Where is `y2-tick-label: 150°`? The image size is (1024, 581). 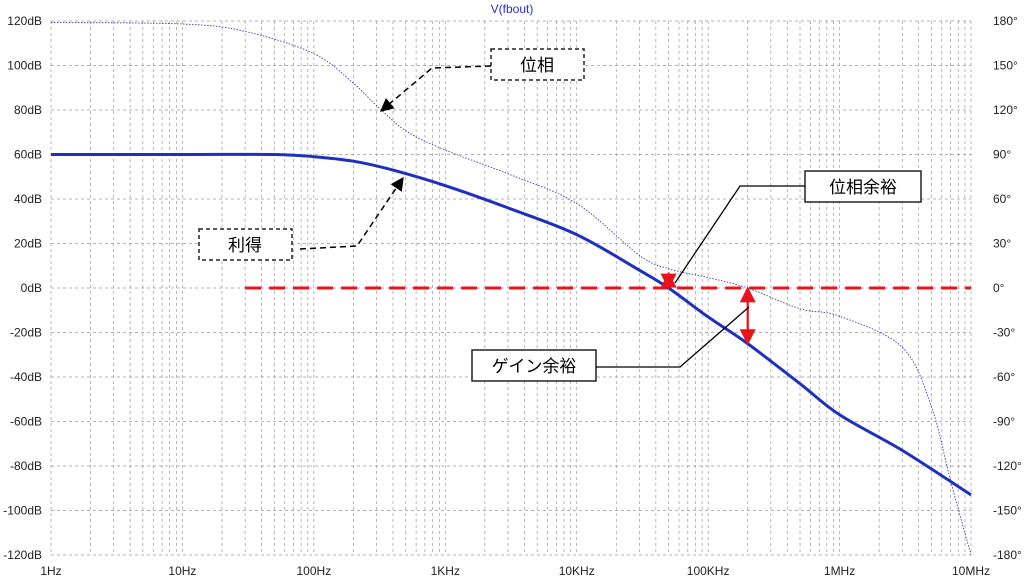 y2-tick-label: 150° is located at coordinates (1005, 66).